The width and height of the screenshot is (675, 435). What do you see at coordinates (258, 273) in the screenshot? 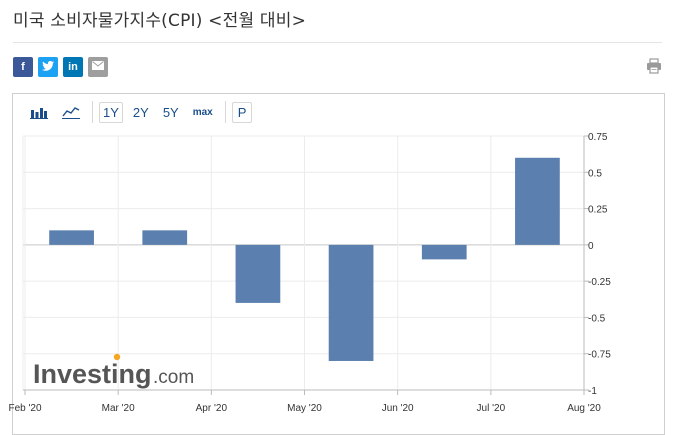
I see `bar-apr20` at bounding box center [258, 273].